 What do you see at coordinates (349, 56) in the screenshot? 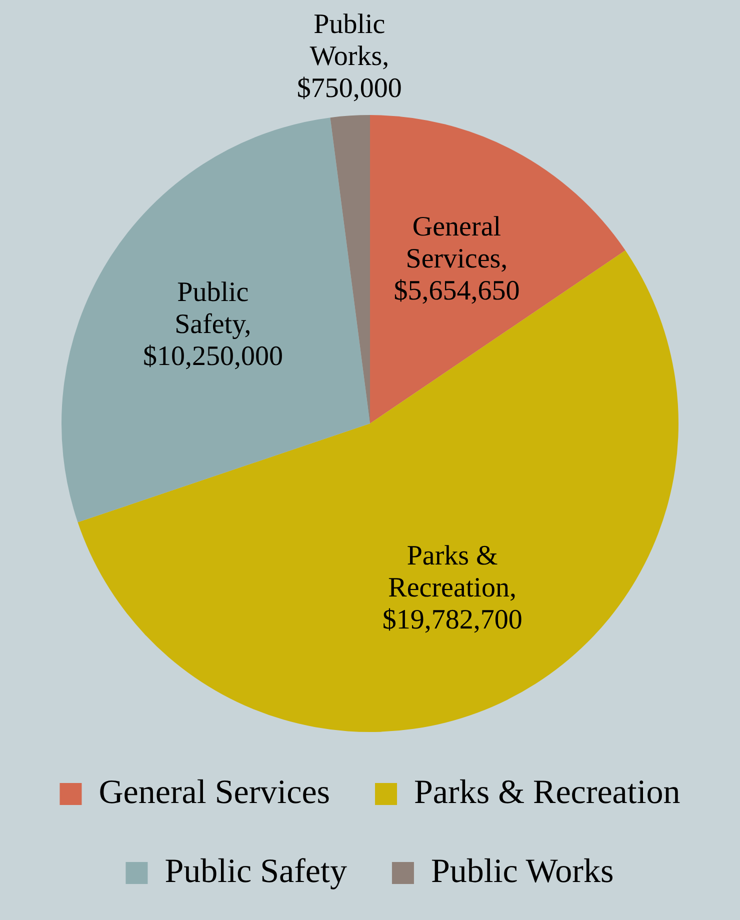
I see `data-label: Public Works, $750,000` at bounding box center [349, 56].